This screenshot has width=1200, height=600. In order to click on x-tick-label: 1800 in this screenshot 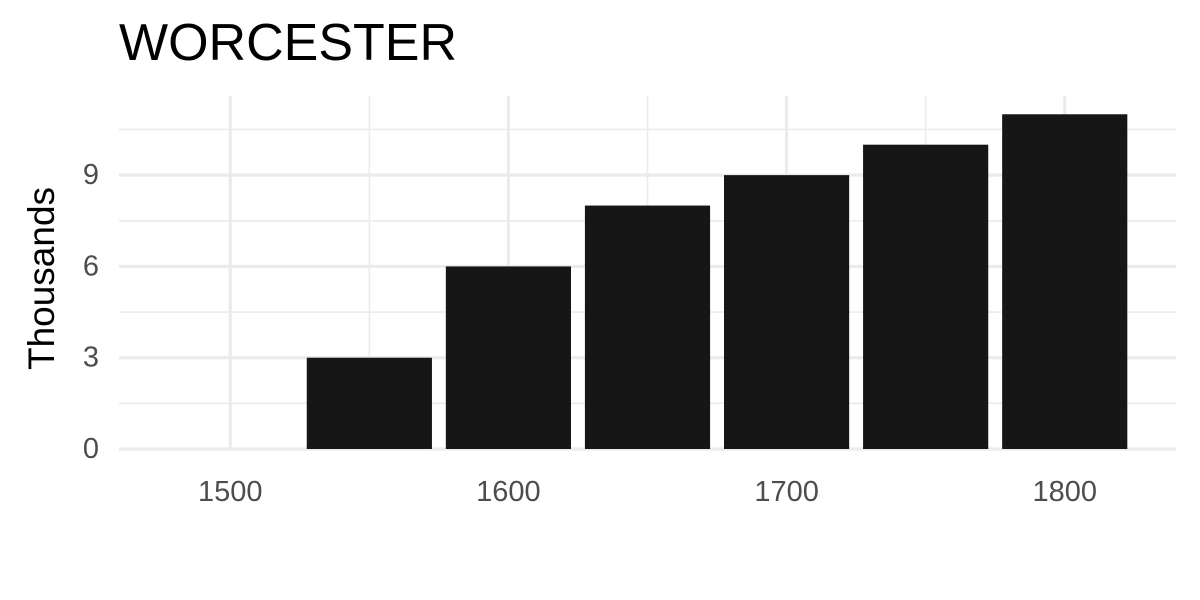, I will do `click(1064, 492)`.